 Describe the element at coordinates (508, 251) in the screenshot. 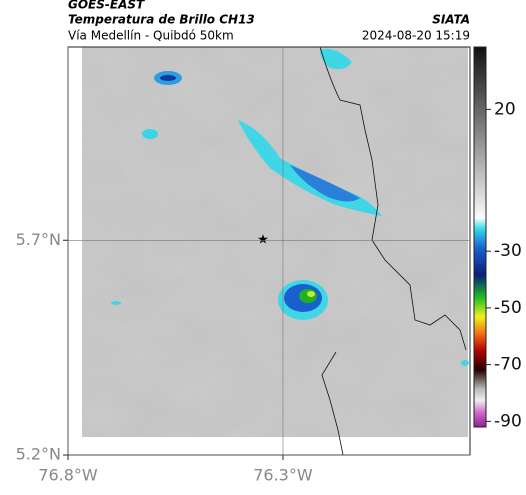

I see `colorbar-tick-label: -30` at that location.